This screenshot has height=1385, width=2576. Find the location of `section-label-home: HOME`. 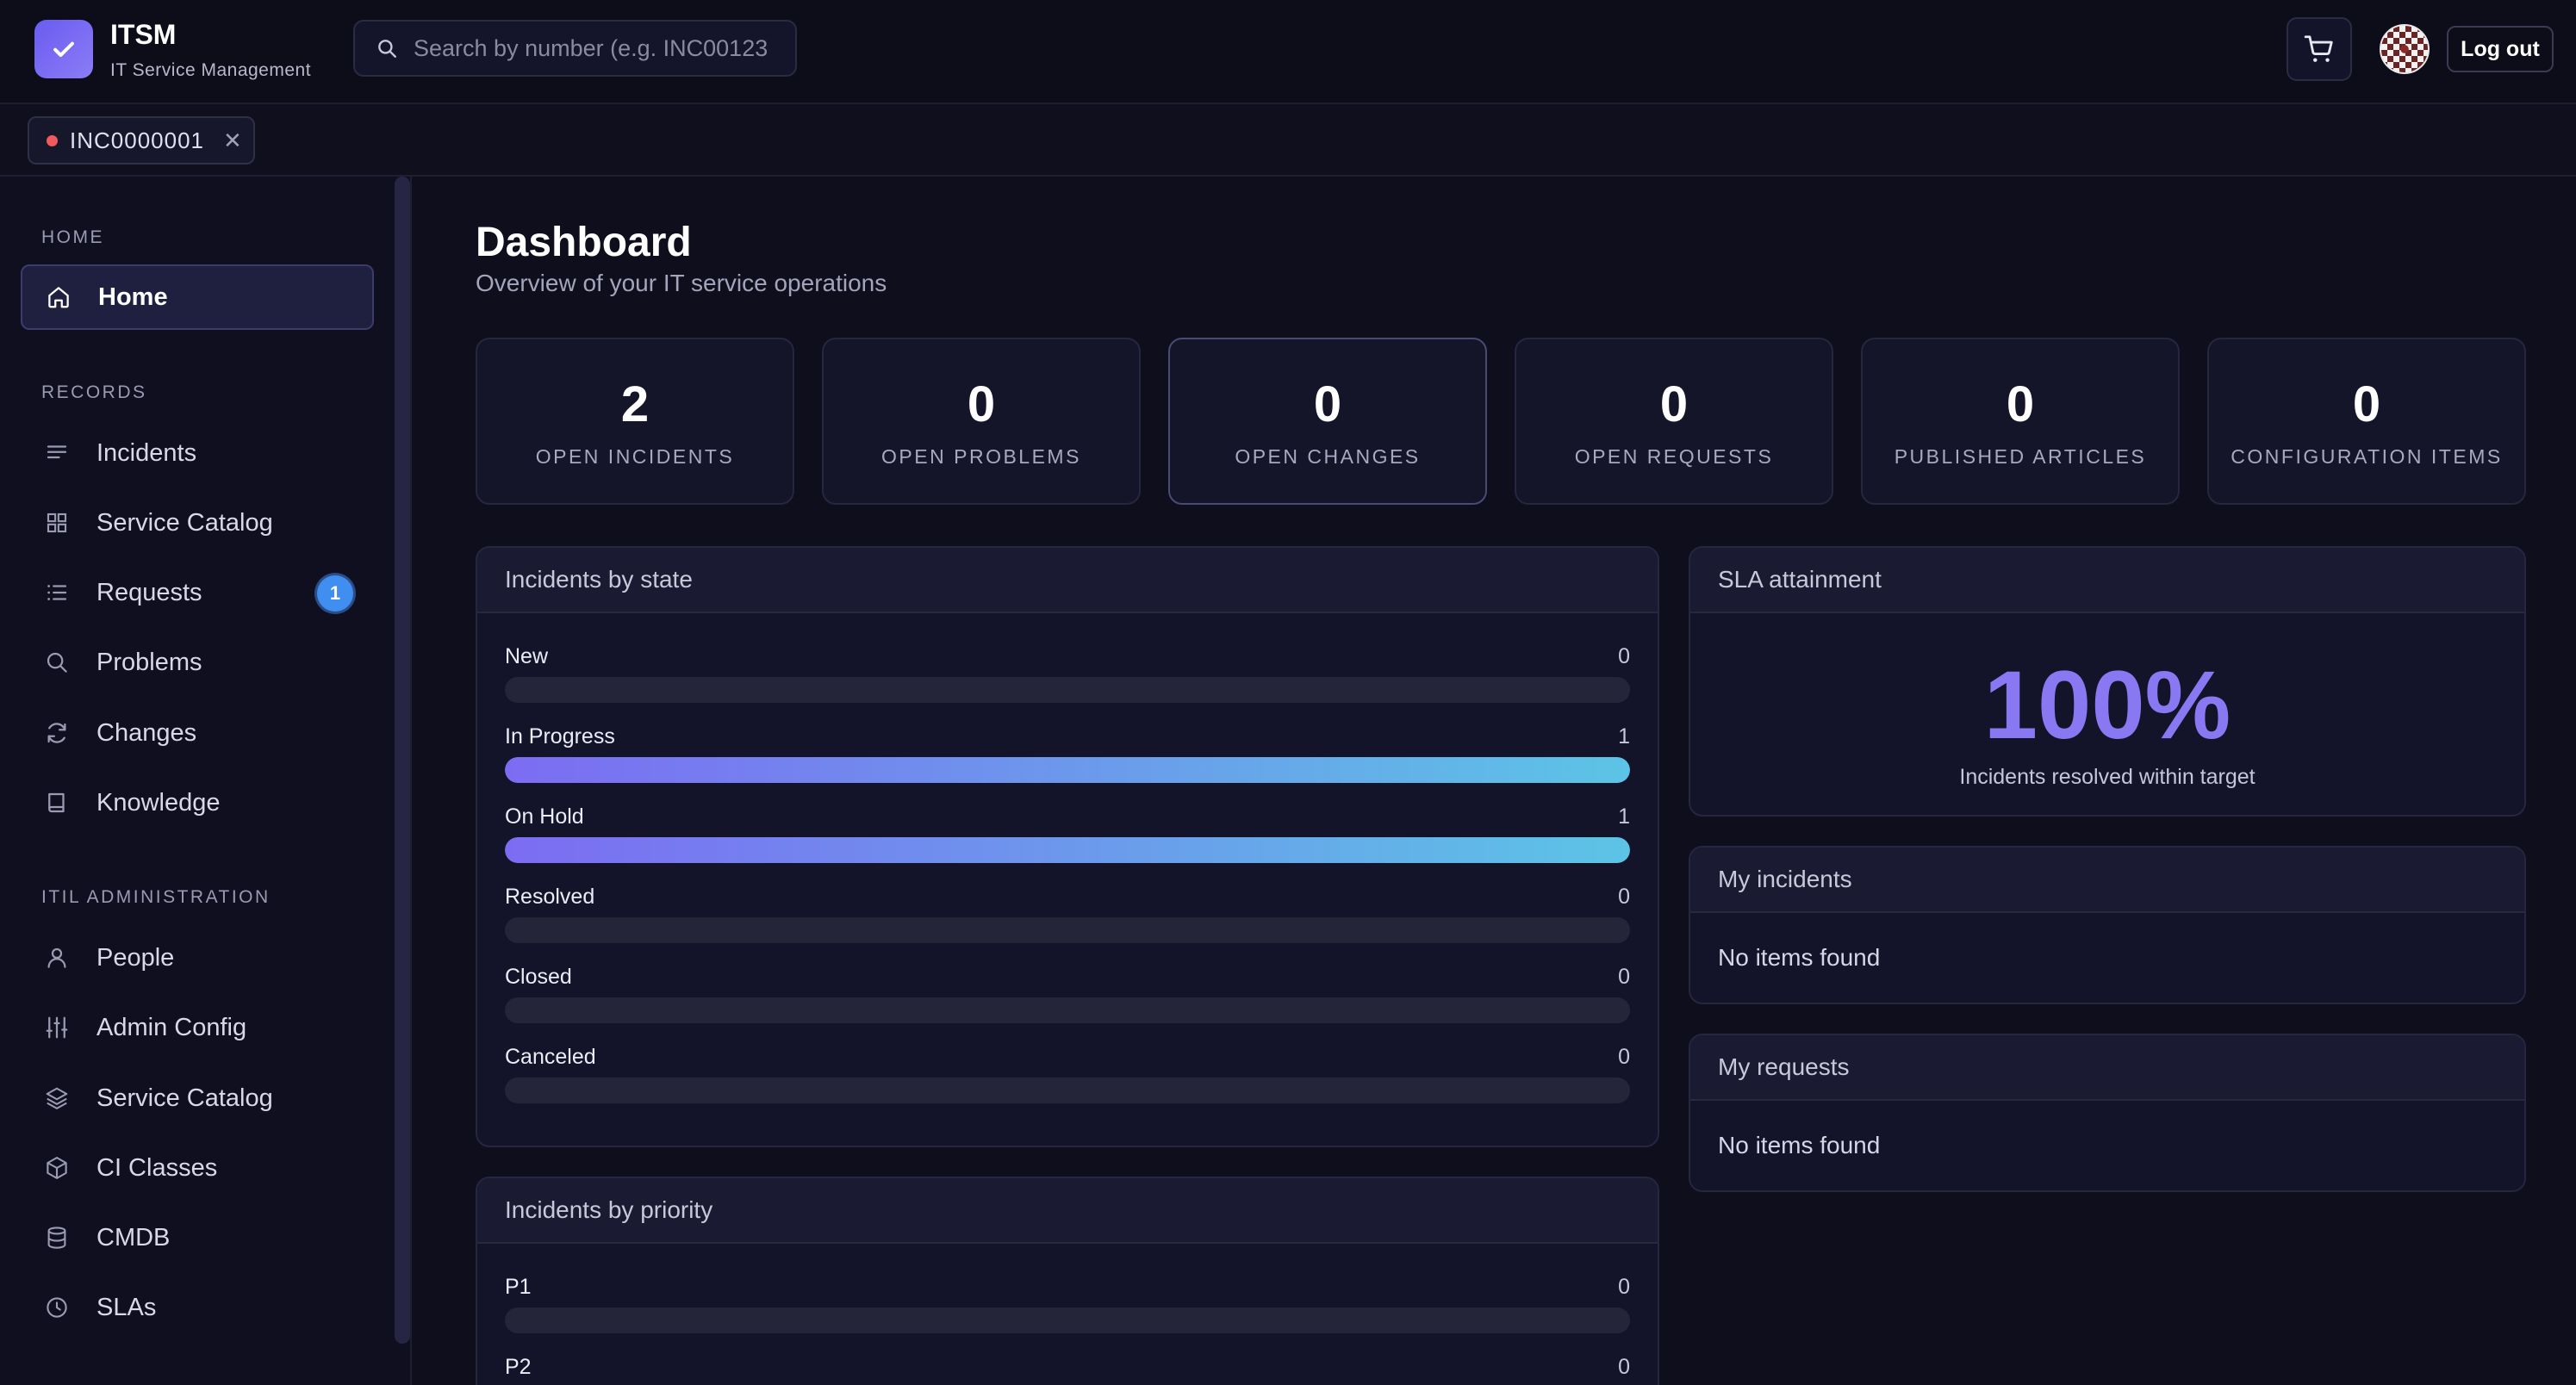

section-label-home: HOME is located at coordinates (73, 237).